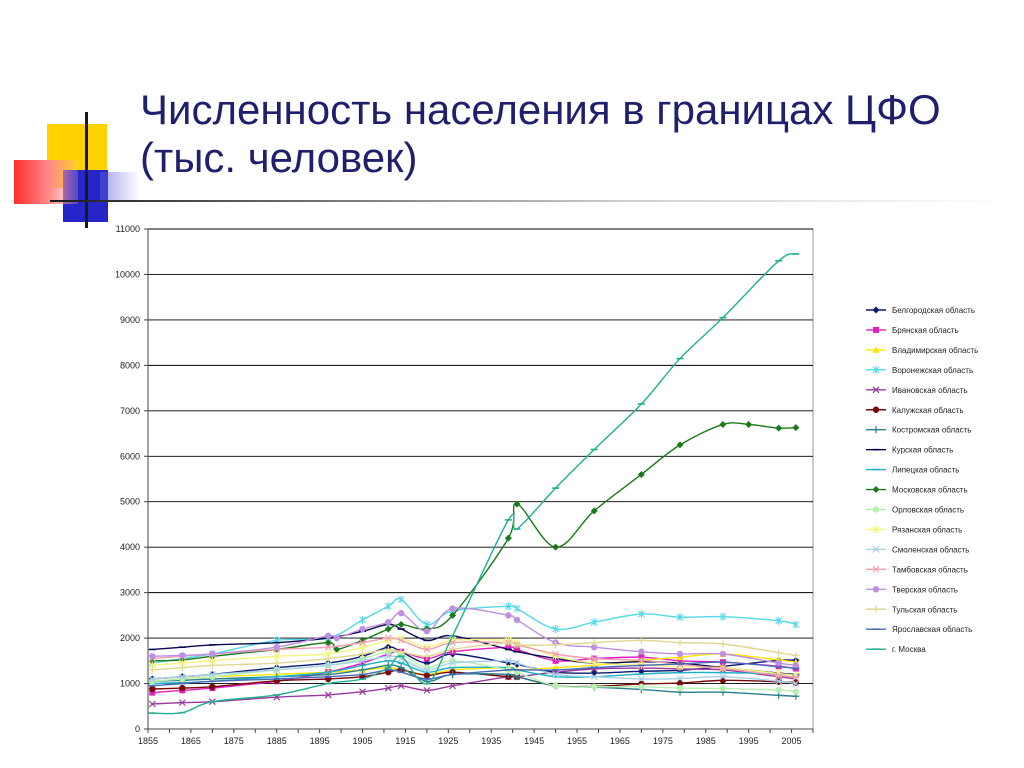 The image size is (1024, 768). What do you see at coordinates (927, 529) in the screenshot?
I see `legend-label: Рязанская область` at bounding box center [927, 529].